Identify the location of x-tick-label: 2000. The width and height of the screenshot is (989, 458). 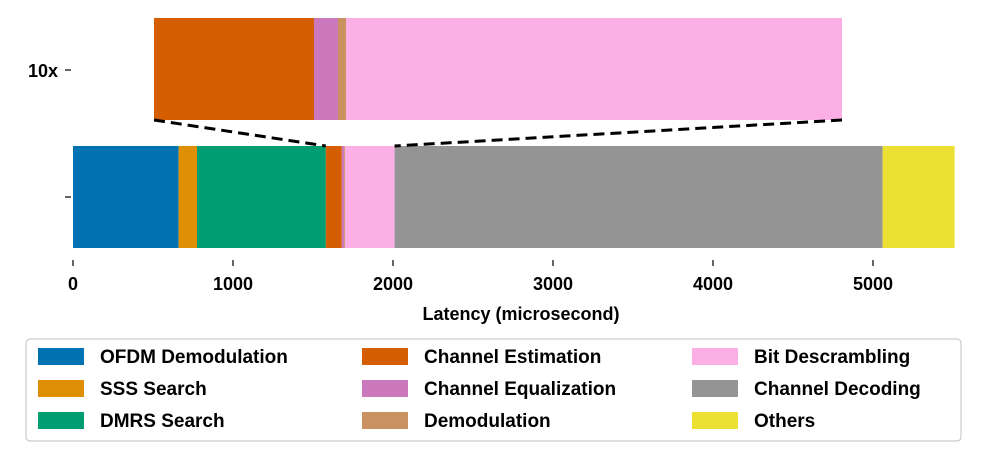
(393, 284).